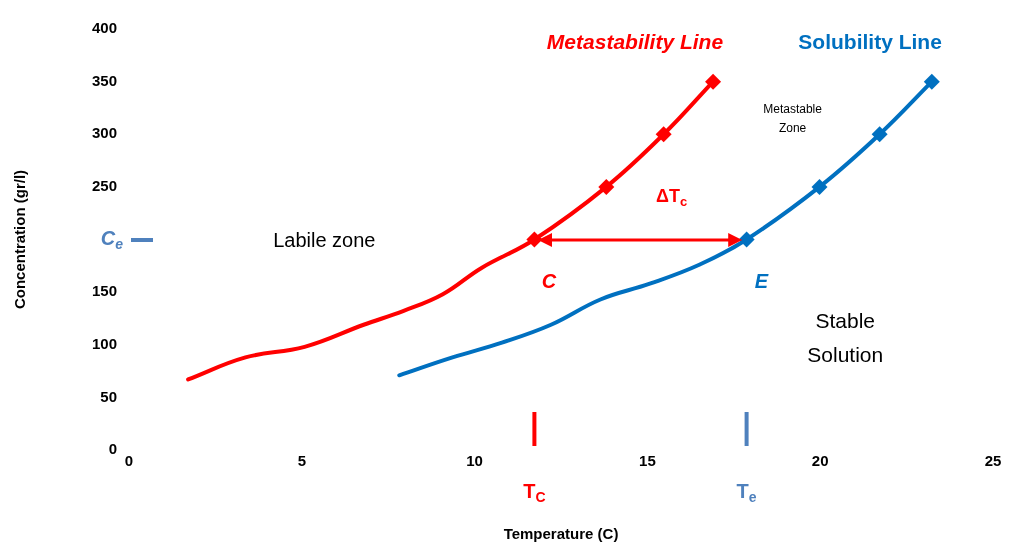  What do you see at coordinates (845, 337) in the screenshot?
I see `annotation: Stable Solution` at bounding box center [845, 337].